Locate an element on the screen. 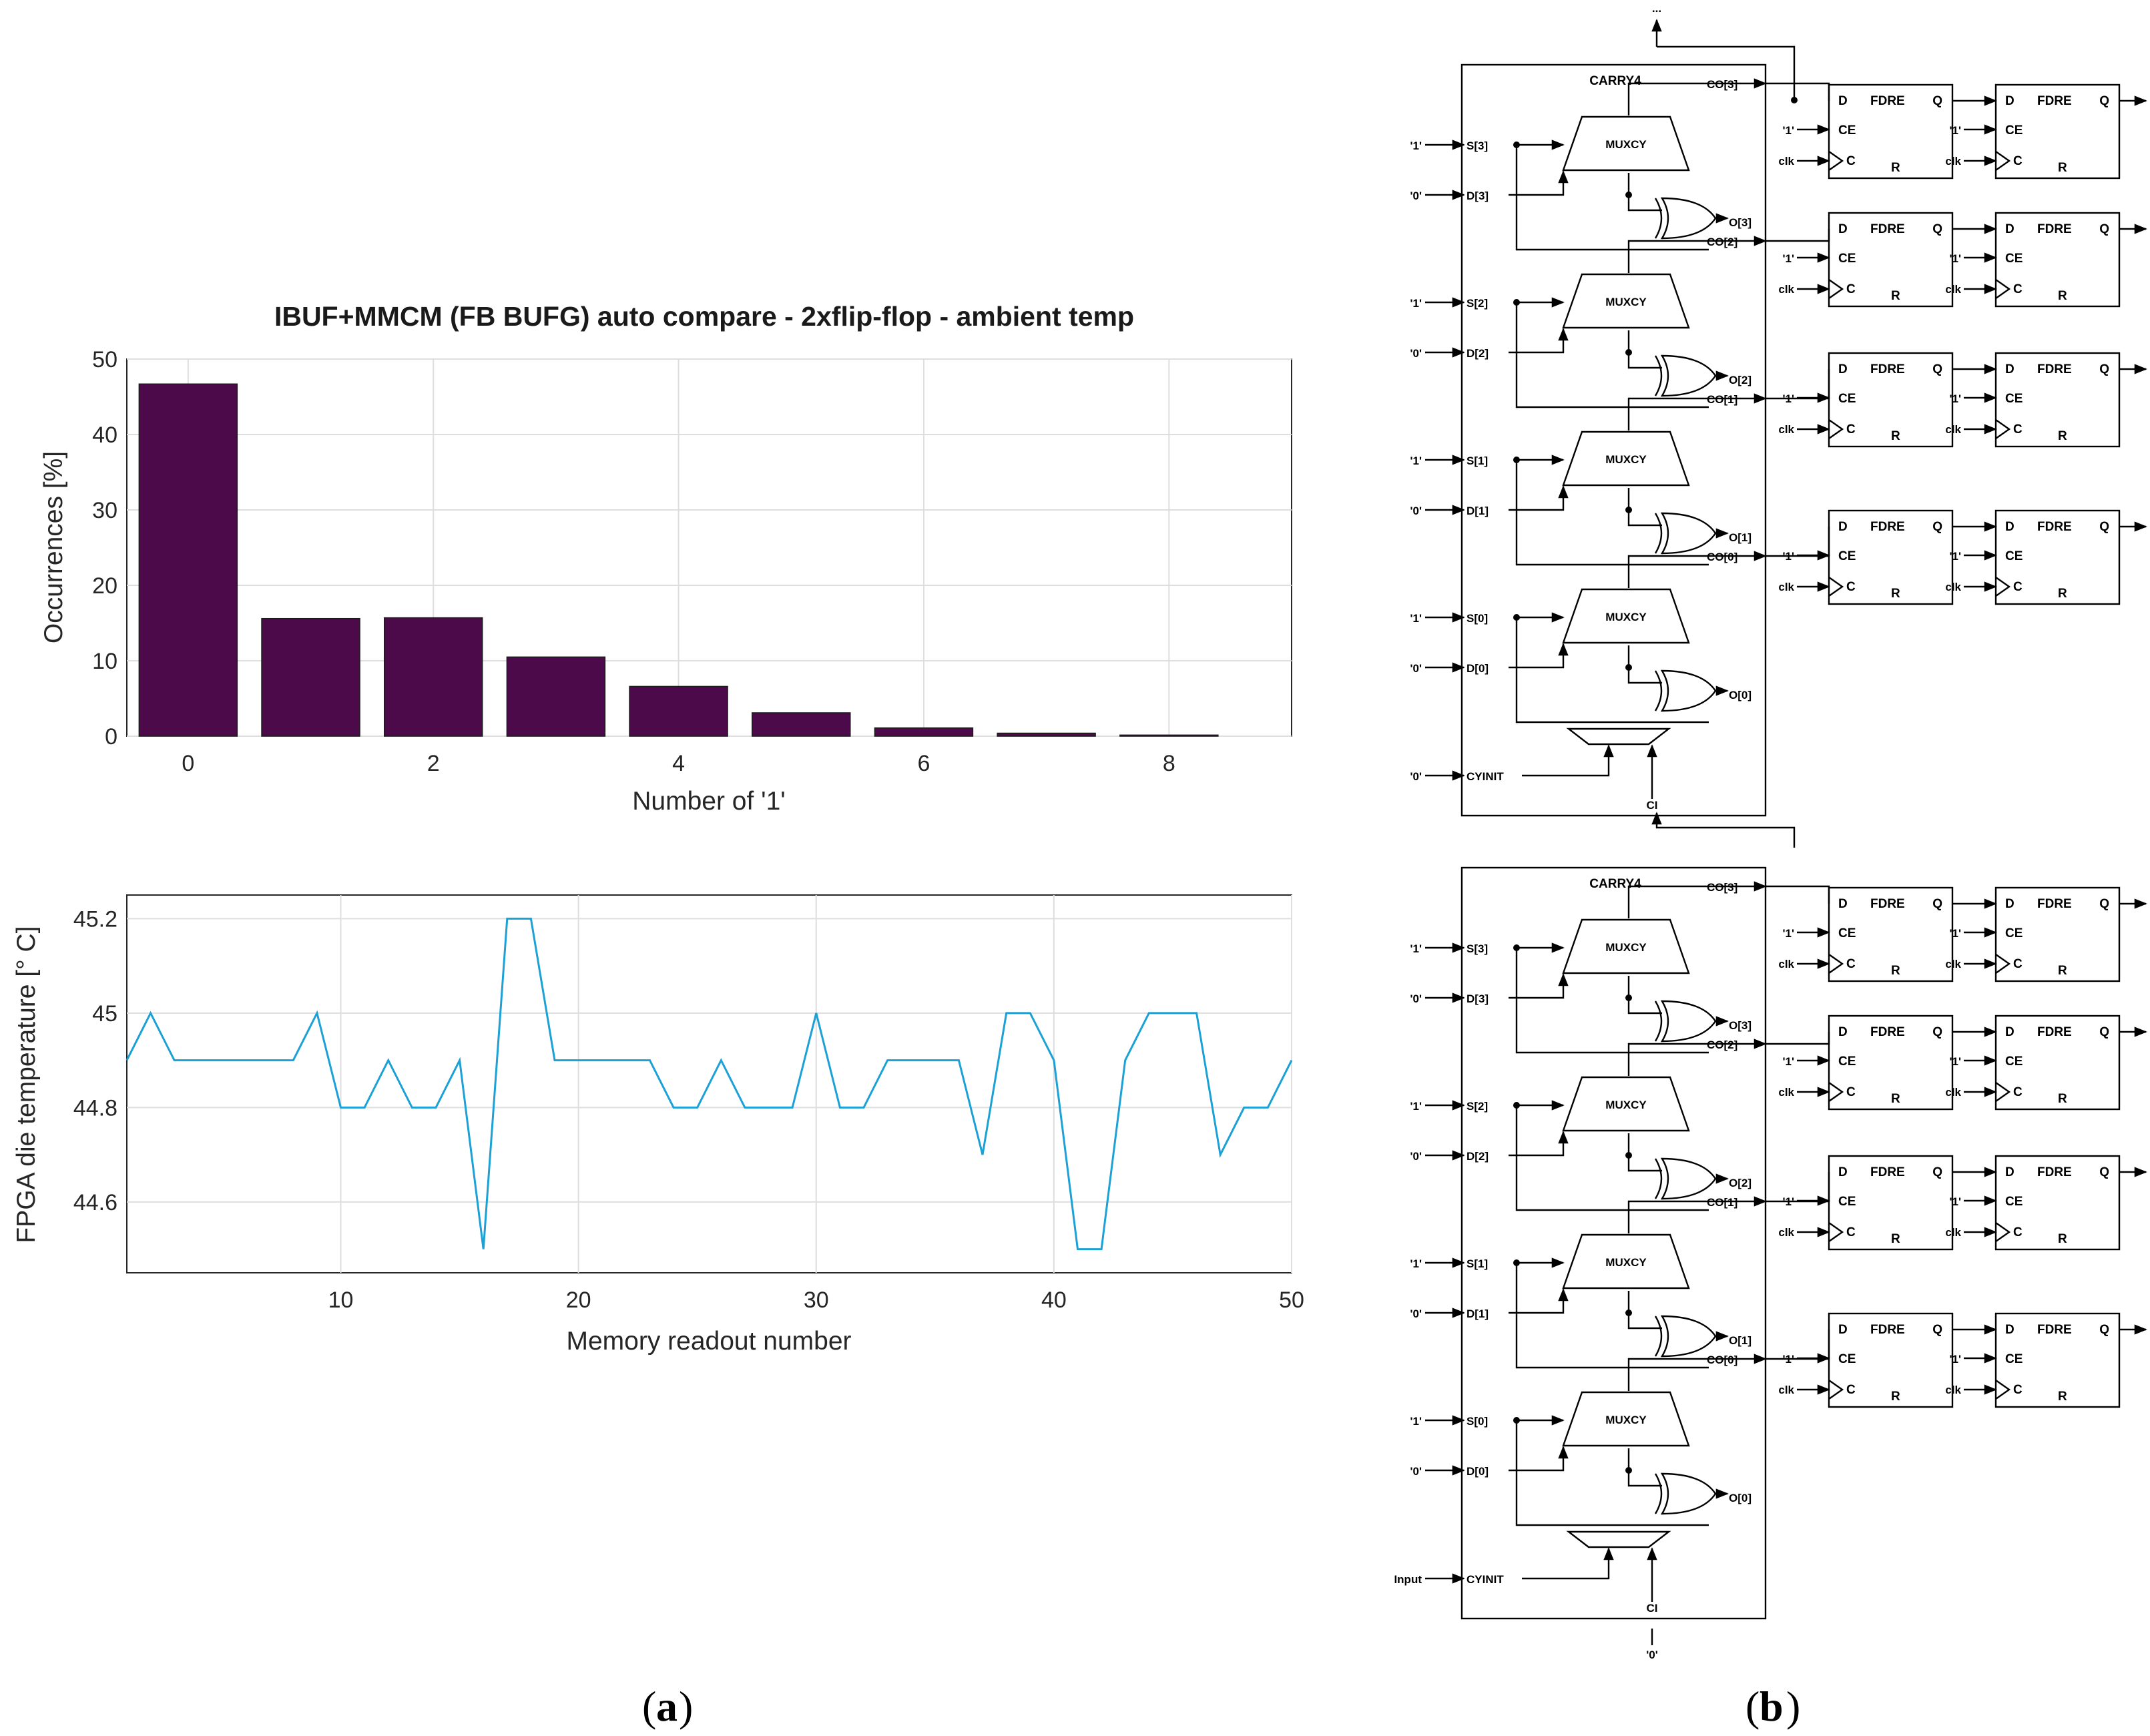 This screenshot has width=2150, height=1736. bar-y-tick-label: 0 is located at coordinates (111, 737).